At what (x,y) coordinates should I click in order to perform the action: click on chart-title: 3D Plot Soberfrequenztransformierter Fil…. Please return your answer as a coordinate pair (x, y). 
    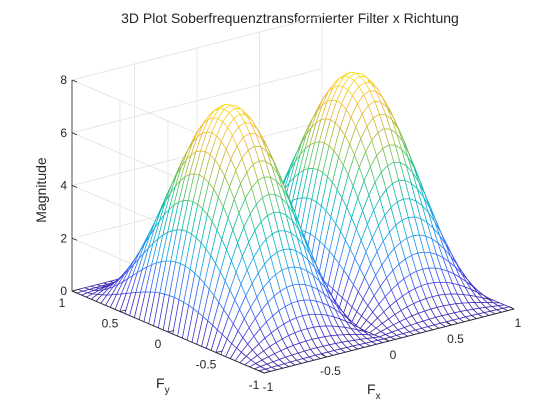
    Looking at the image, I should click on (290, 18).